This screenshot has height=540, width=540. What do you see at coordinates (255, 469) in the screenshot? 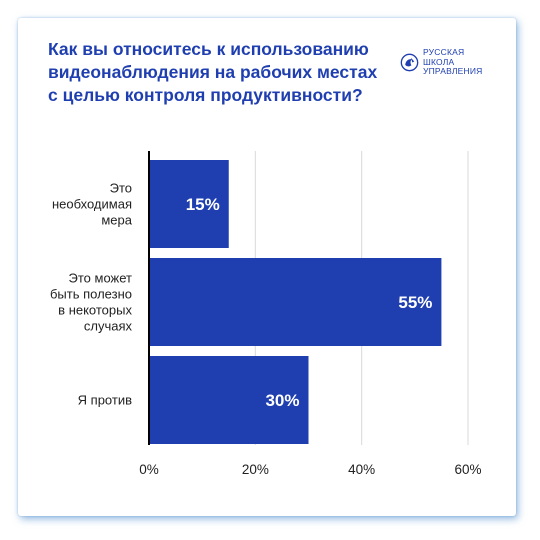
I see `x-tick-label: 20%` at bounding box center [255, 469].